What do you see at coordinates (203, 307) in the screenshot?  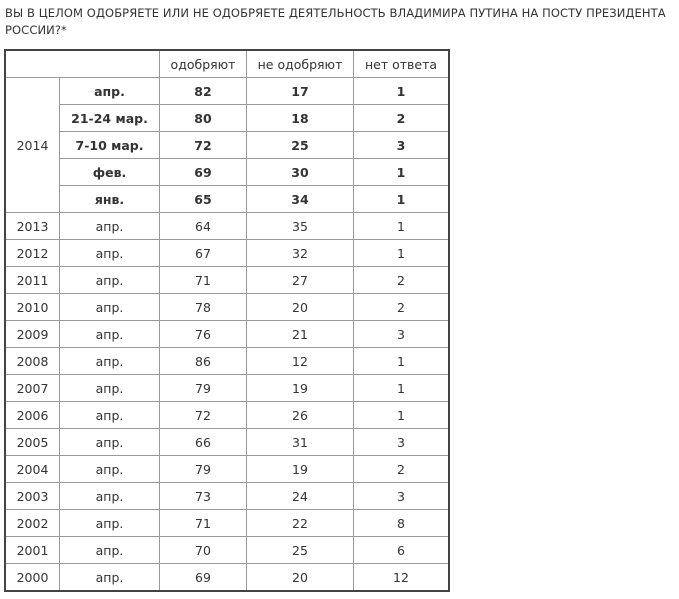 I see `approve-cell: 78` at bounding box center [203, 307].